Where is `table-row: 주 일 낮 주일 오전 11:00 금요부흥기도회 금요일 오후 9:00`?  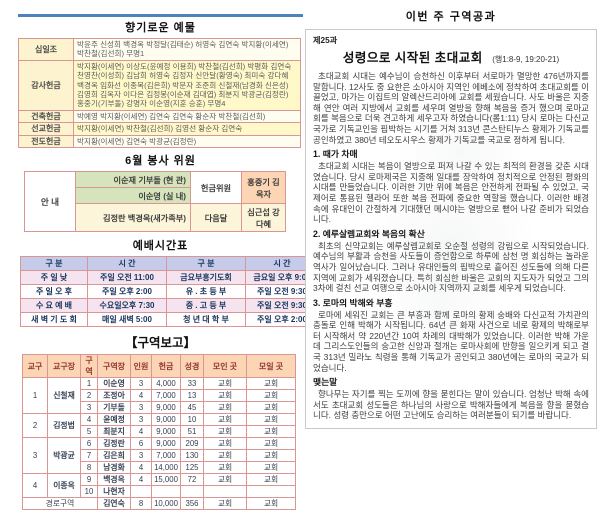 table-row: 주 일 낮 주일 오전 11:00 금요부흥기도회 금요일 오후 9:00 is located at coordinates (169, 278).